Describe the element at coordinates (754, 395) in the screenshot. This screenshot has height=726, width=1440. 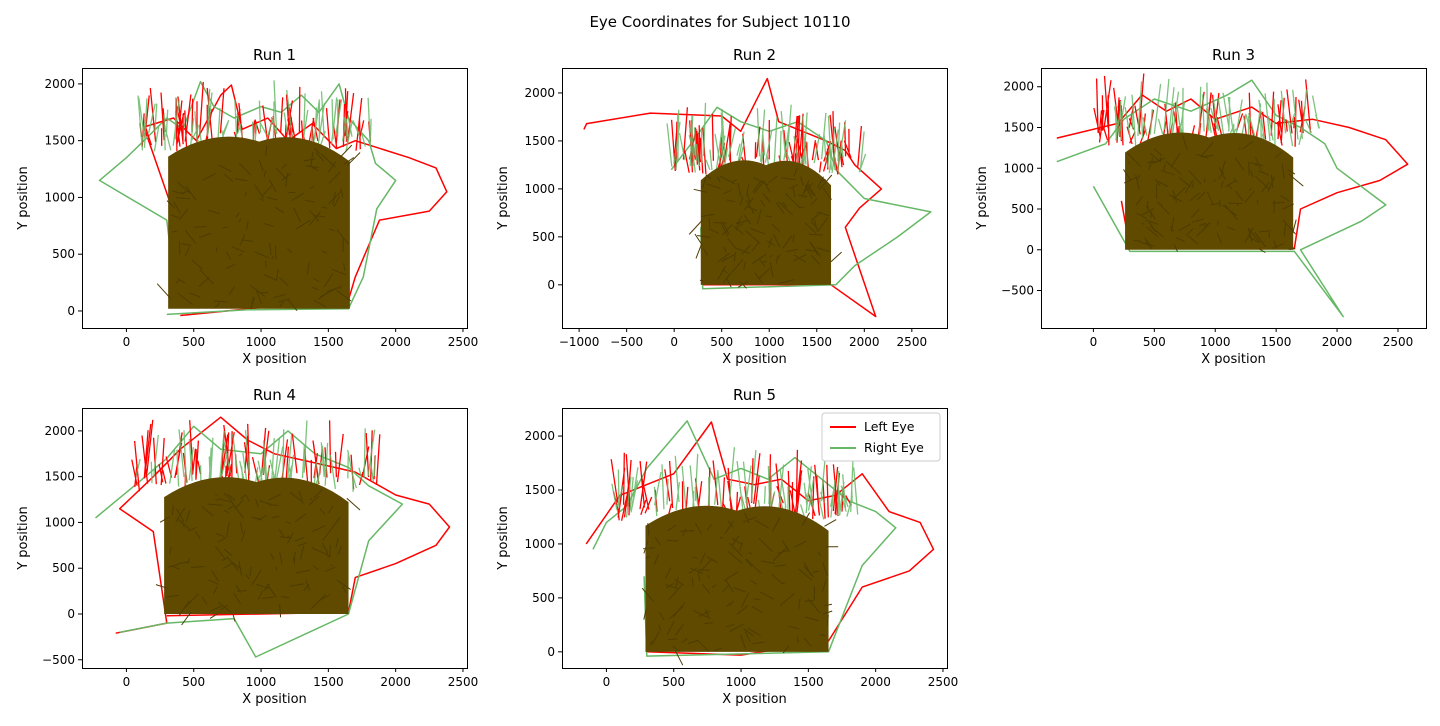
I see `subplot-title: Run 5` at that location.